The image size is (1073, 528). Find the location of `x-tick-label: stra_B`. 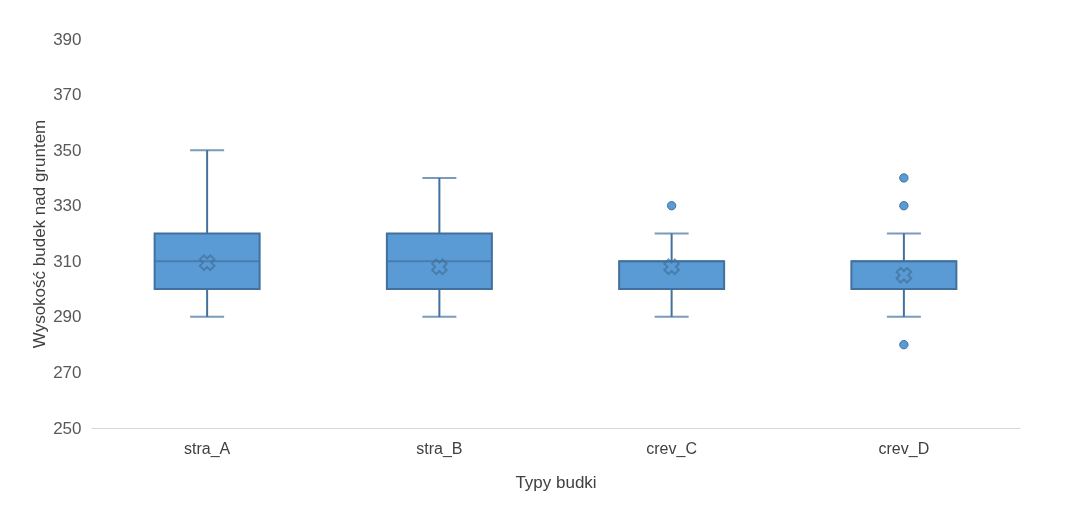

x-tick-label: stra_B is located at coordinates (439, 448).